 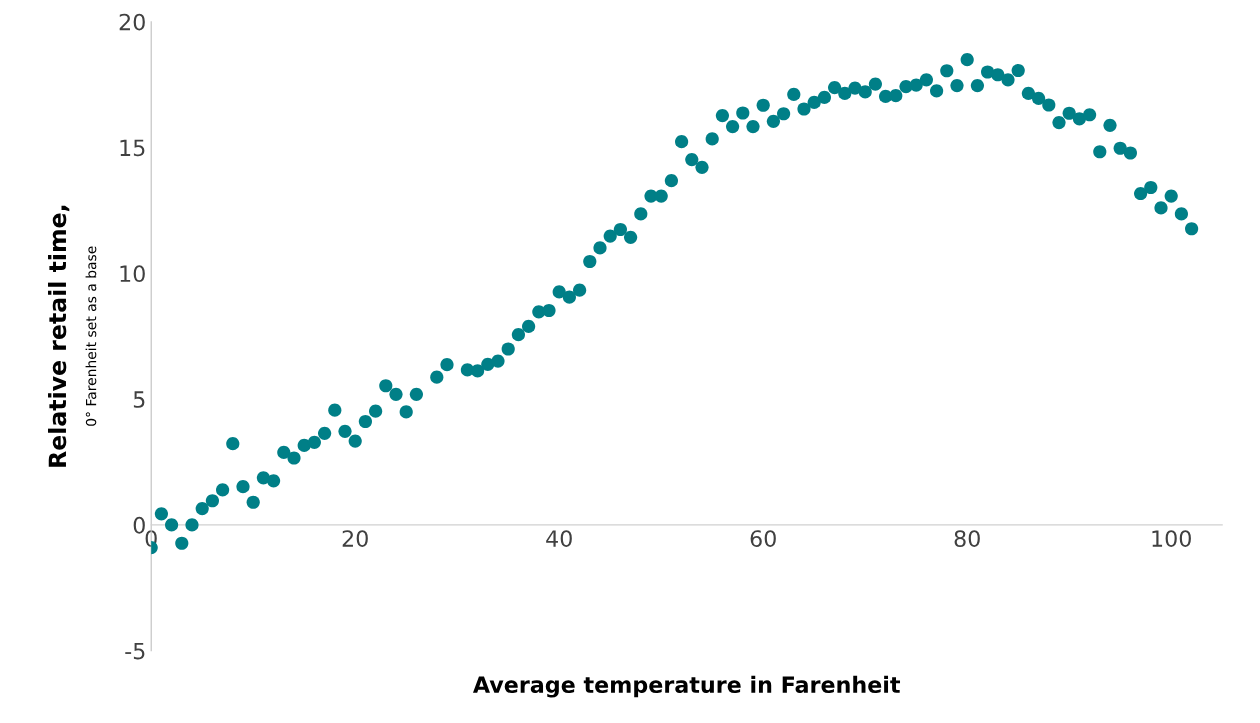 I want to click on x-tick-label: 60, so click(x=763, y=538).